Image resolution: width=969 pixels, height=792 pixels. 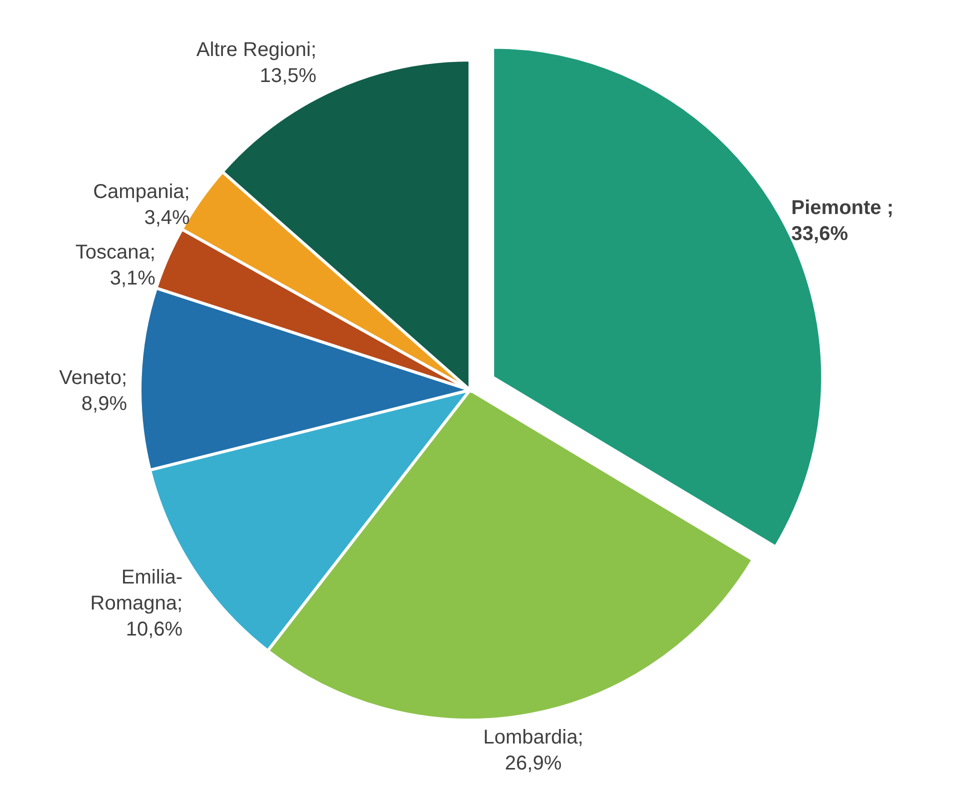 What do you see at coordinates (115, 266) in the screenshot?
I see `slice-label: Toscana; 3,1%` at bounding box center [115, 266].